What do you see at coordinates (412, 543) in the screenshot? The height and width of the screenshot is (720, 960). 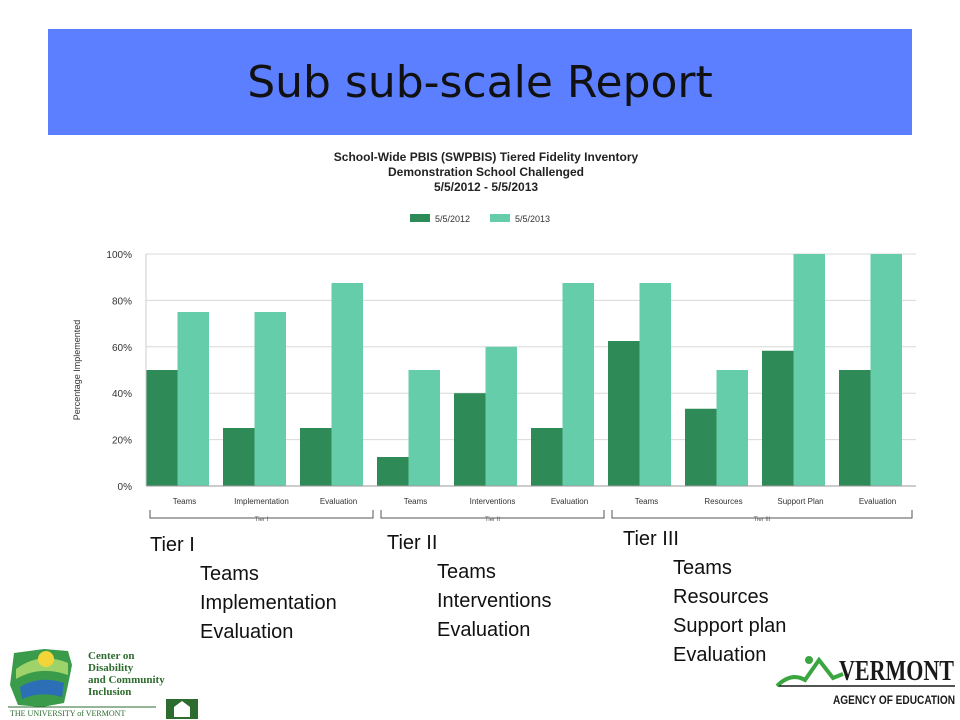 I see `tier-2-title: Tier II` at bounding box center [412, 543].